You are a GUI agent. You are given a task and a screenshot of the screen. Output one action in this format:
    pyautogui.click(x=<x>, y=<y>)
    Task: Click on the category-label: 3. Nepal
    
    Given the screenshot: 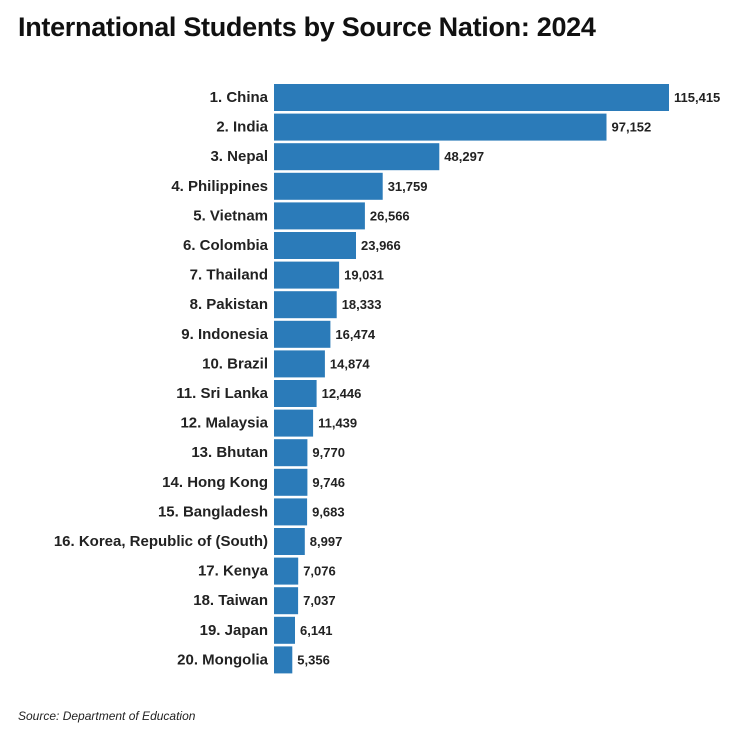 What is the action you would take?
    pyautogui.click(x=239, y=156)
    